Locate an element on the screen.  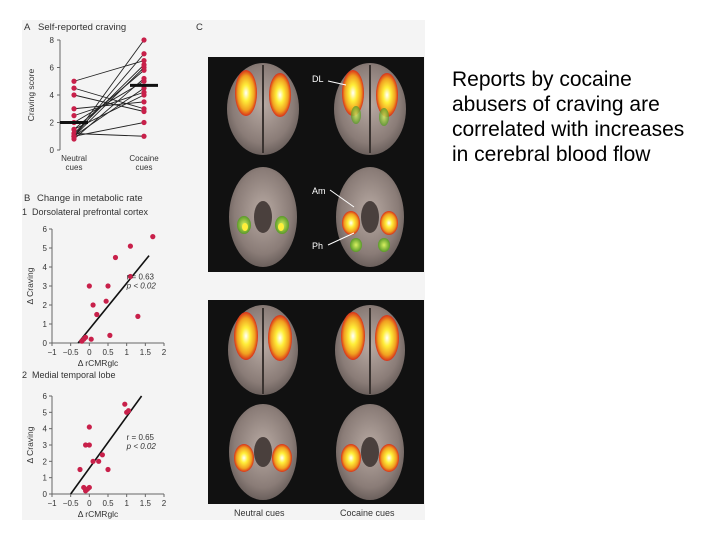
brain-scan-neutral-temporal is located at coordinates (263, 217).